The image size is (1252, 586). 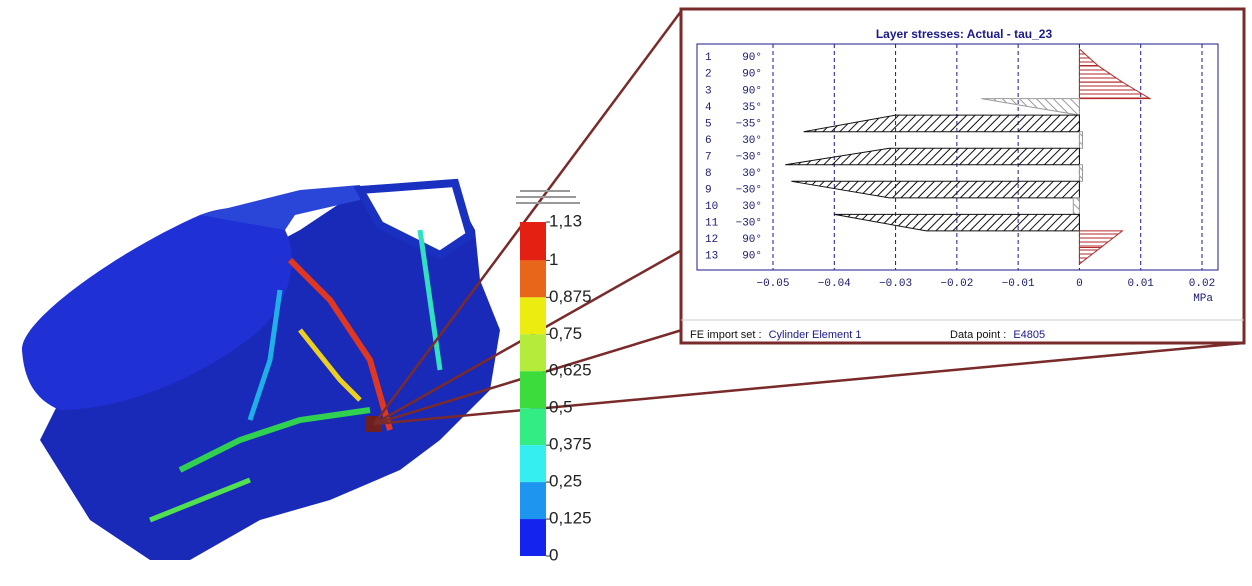 What do you see at coordinates (553, 259) in the screenshot?
I see `colorbar-label: 1` at bounding box center [553, 259].